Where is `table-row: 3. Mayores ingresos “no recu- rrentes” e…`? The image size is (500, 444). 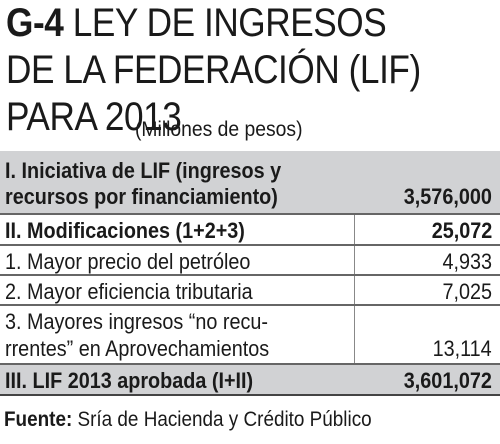
table-row: 3. Mayores ingresos “no recu- rrentes” e… is located at coordinates (250, 335).